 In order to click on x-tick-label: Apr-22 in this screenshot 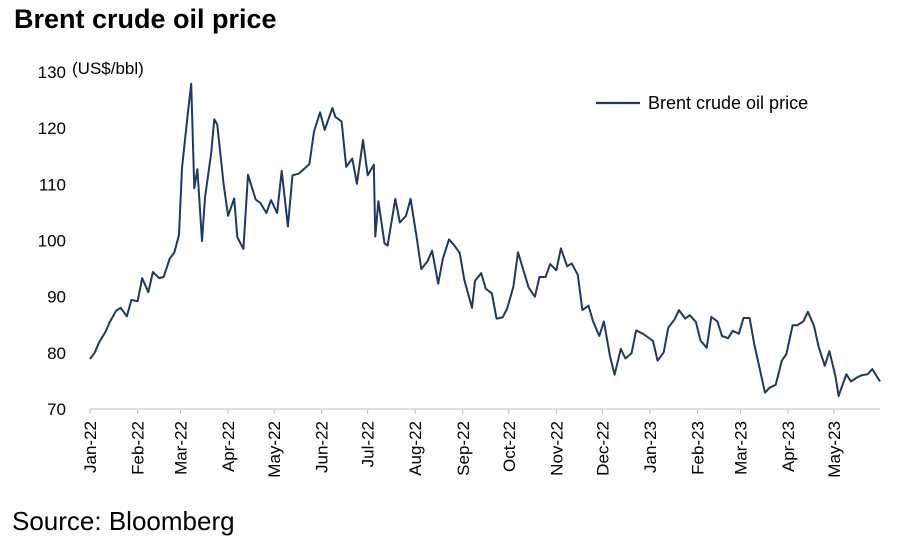, I will do `click(228, 446)`.